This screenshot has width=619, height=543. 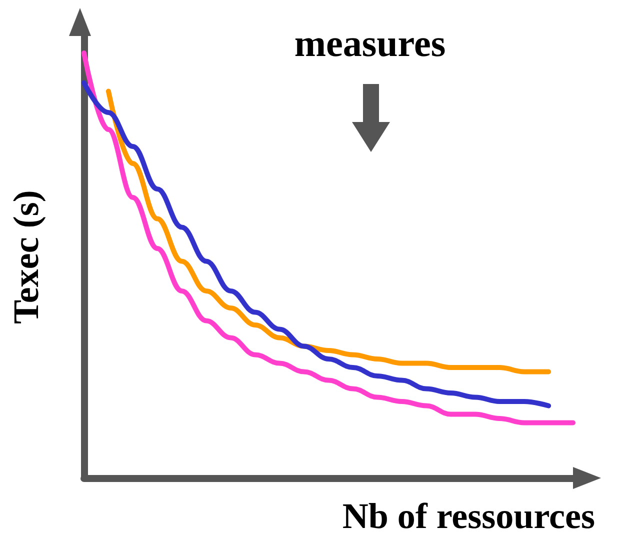 What do you see at coordinates (370, 44) in the screenshot?
I see `annotation: measures` at bounding box center [370, 44].